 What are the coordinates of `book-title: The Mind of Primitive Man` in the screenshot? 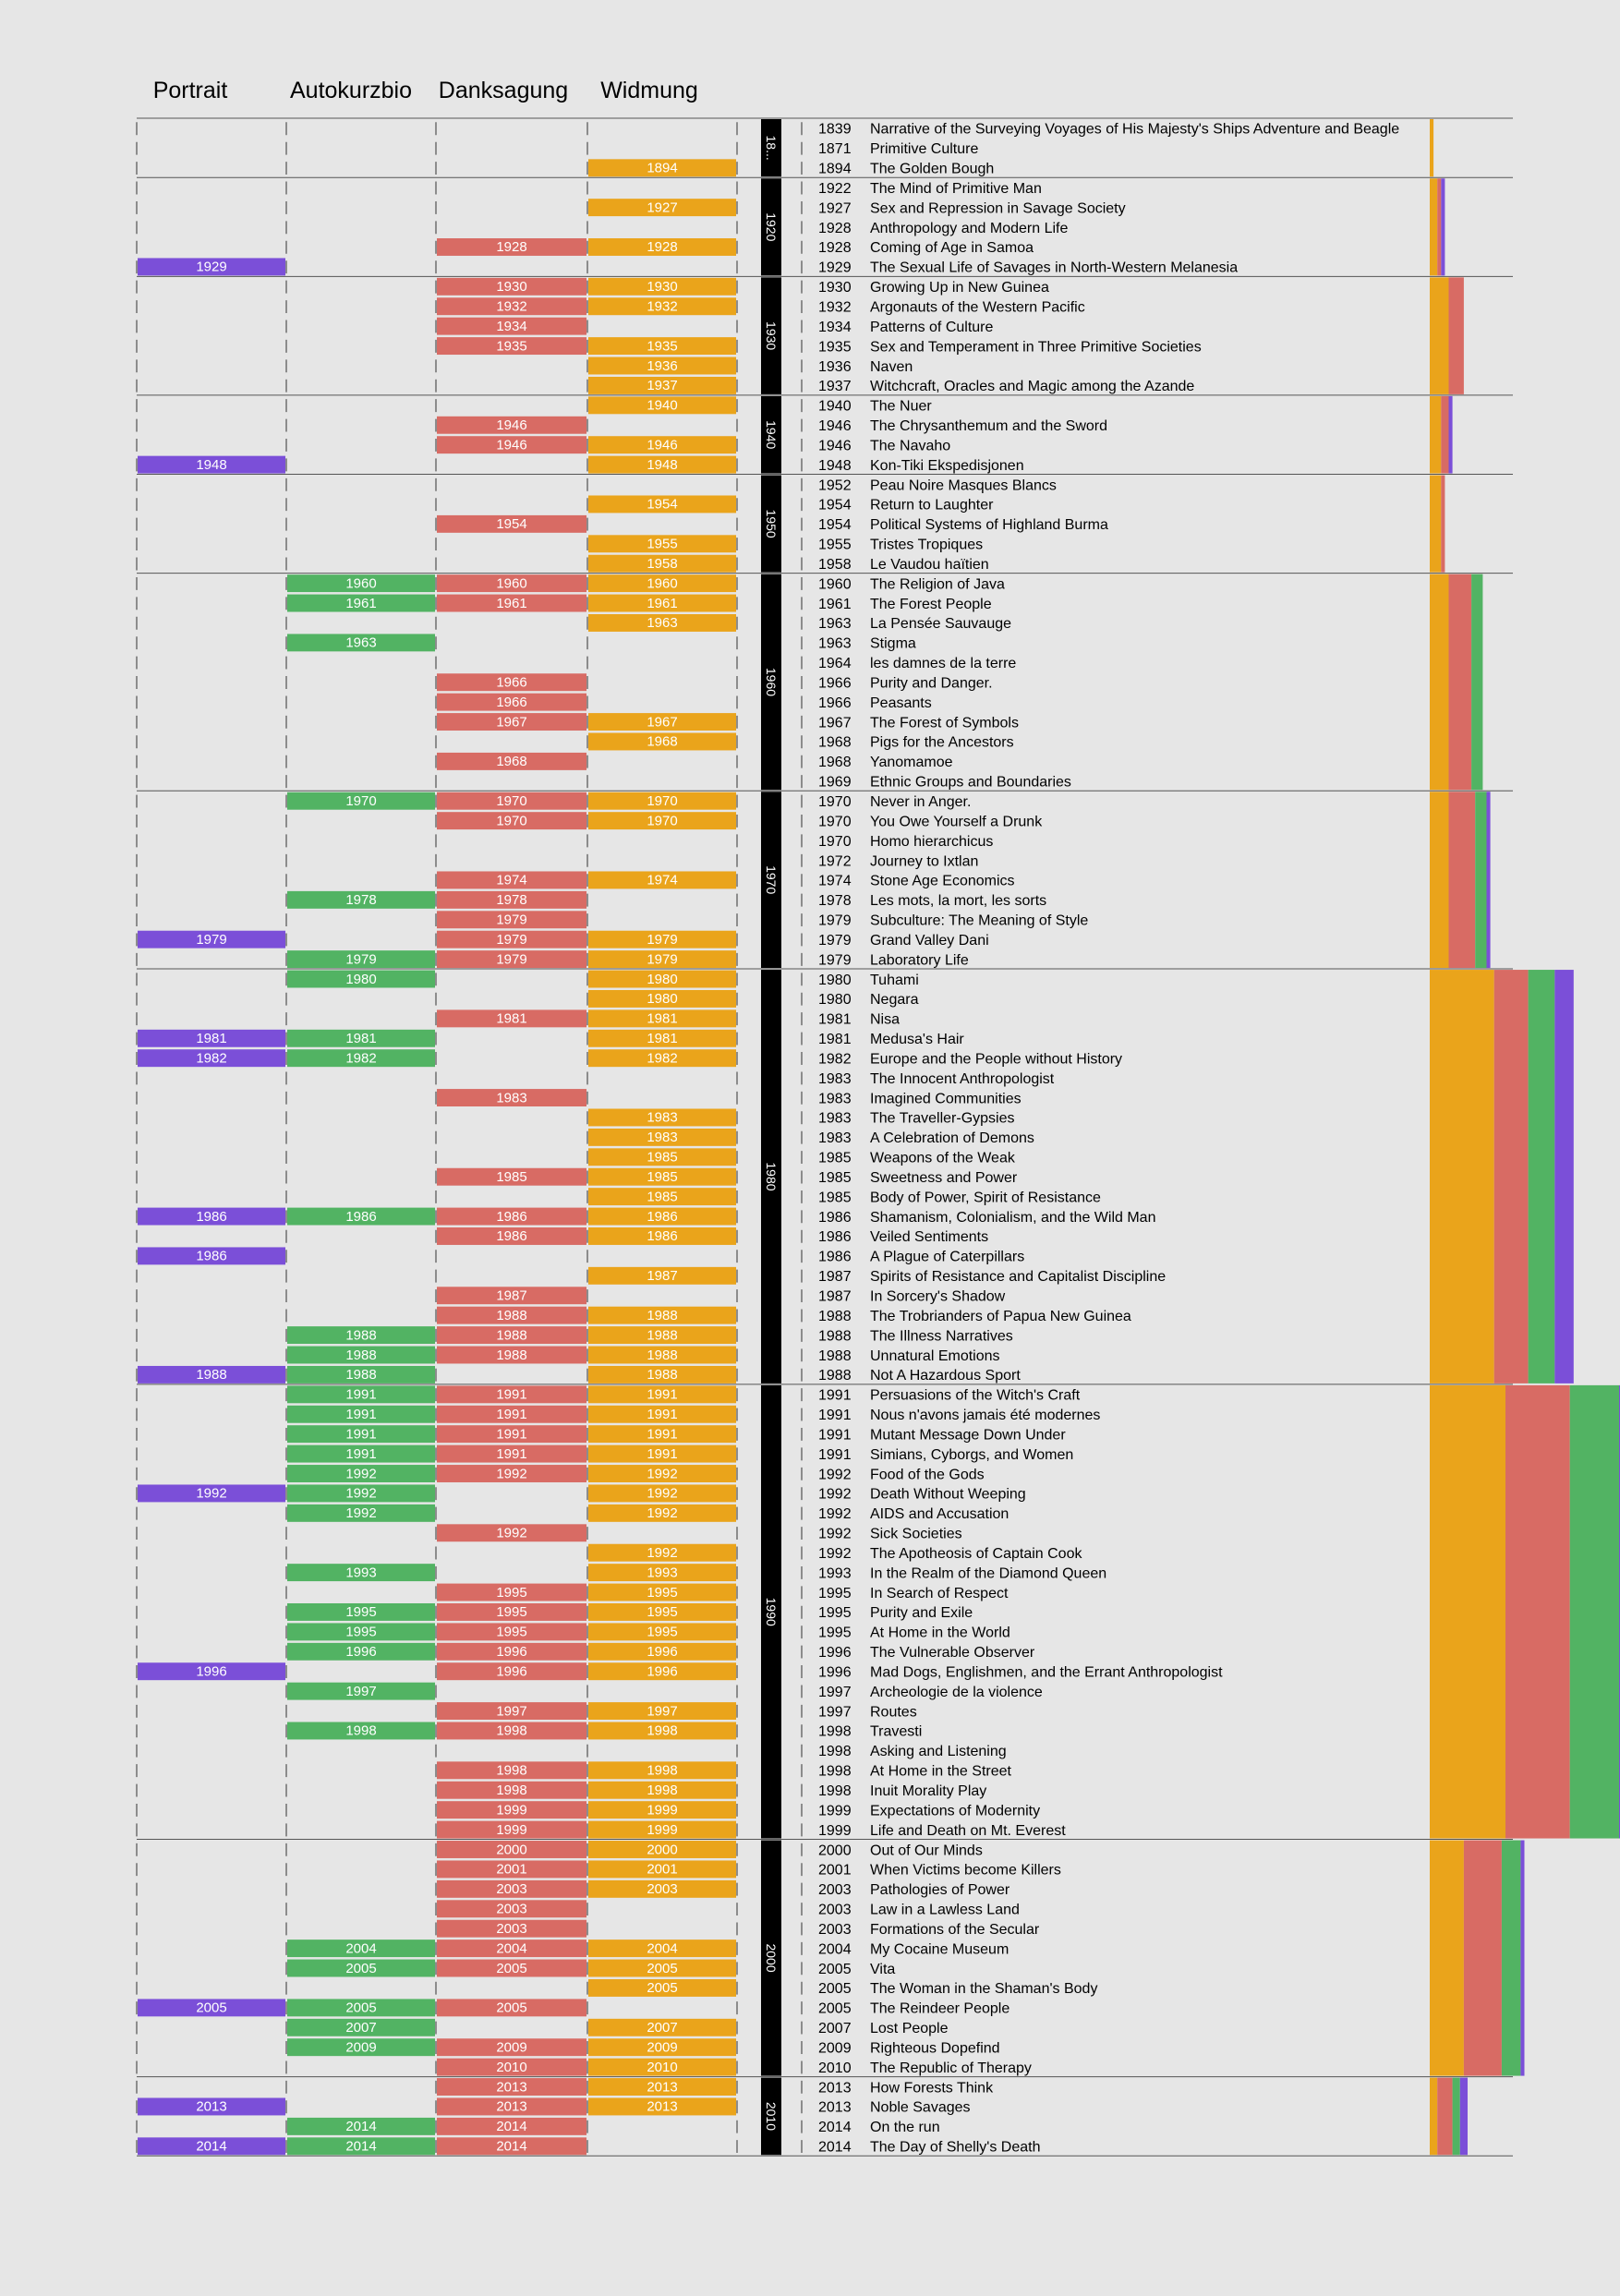 It's located at (956, 189).